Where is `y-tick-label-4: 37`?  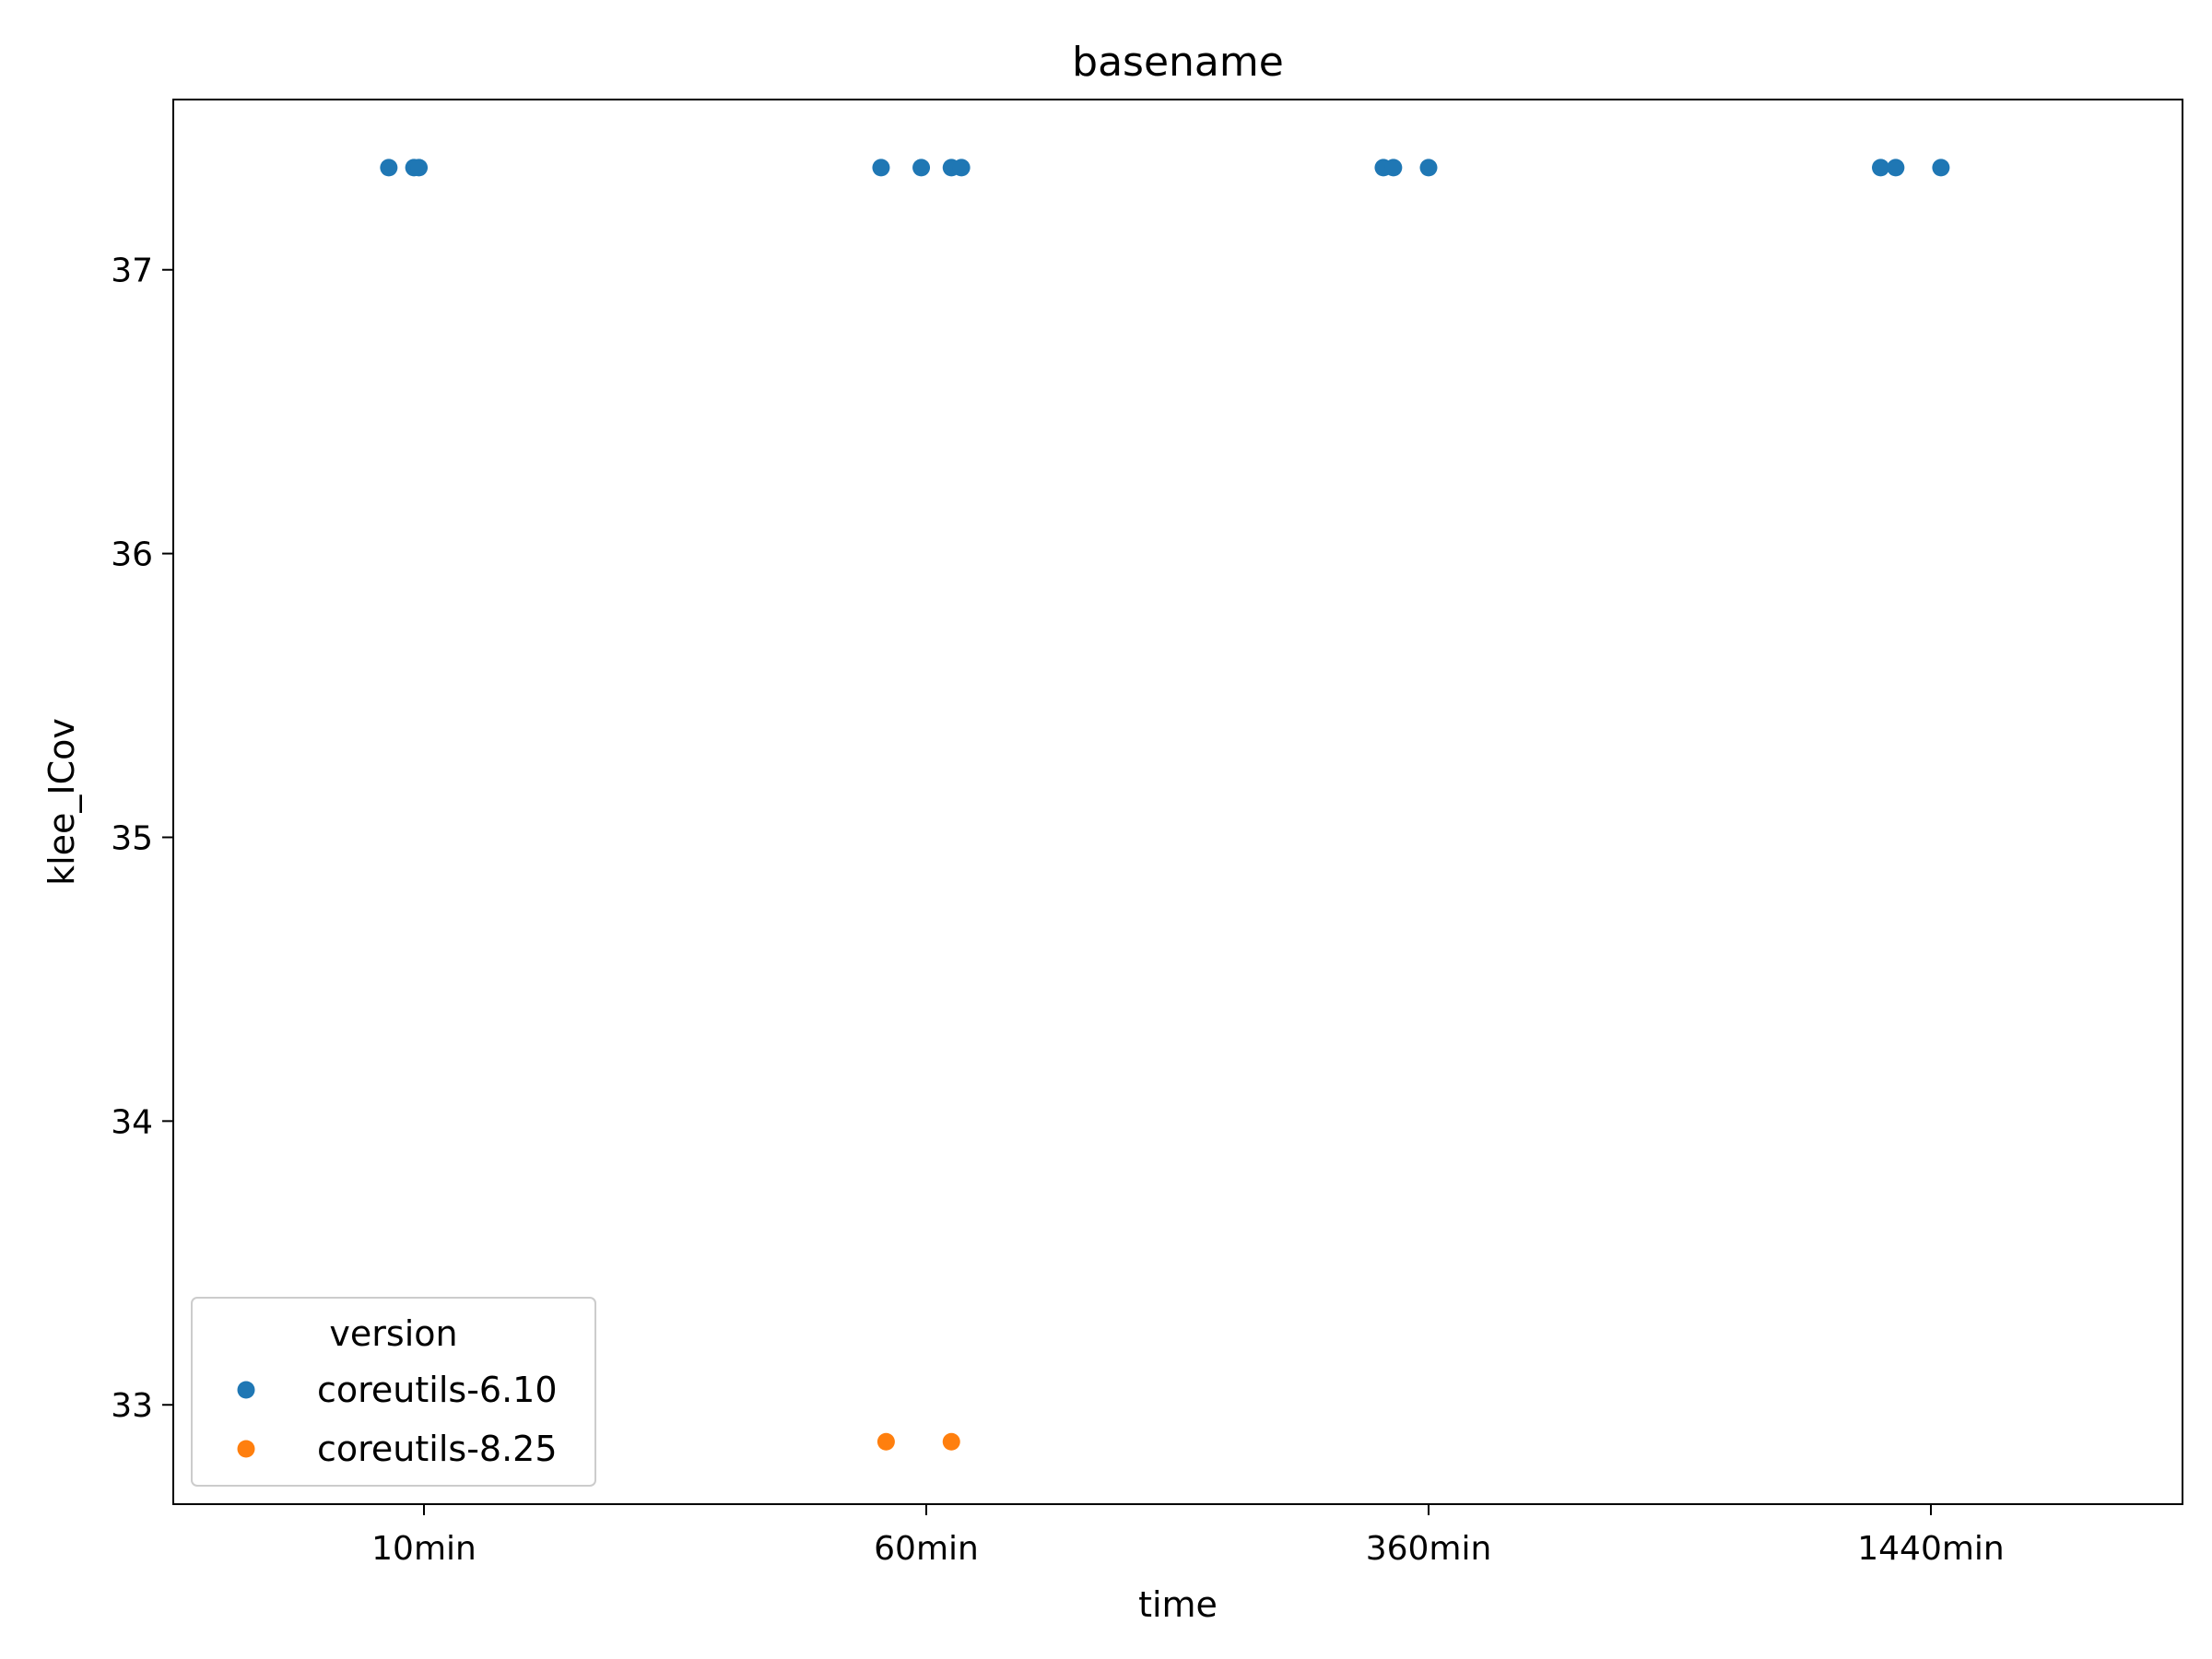
y-tick-label-4: 37 is located at coordinates (132, 271).